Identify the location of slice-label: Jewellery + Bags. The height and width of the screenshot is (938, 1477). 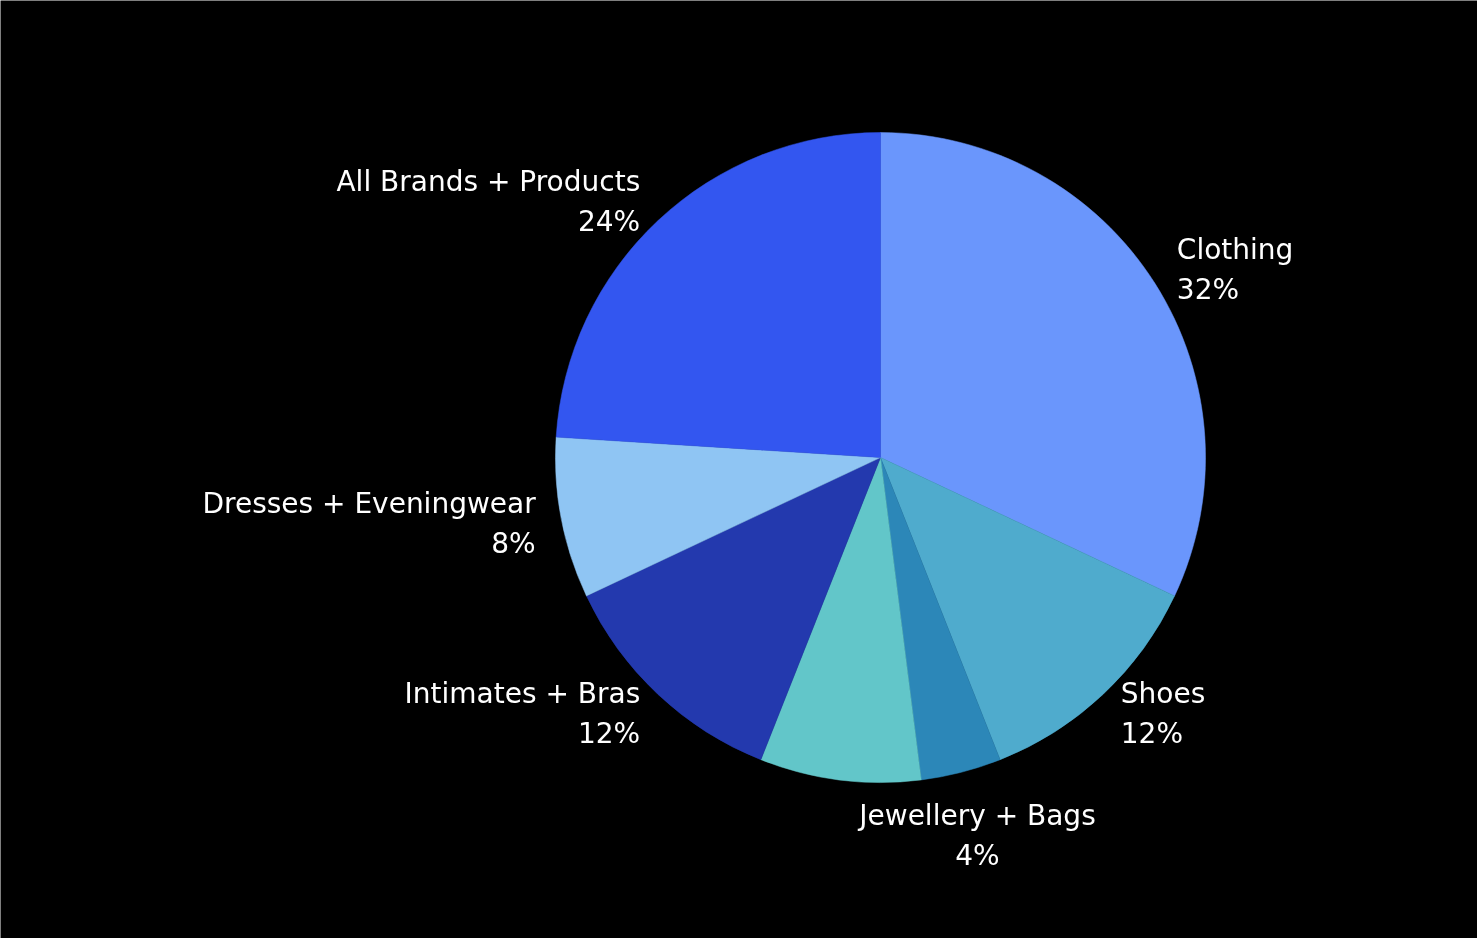
(976, 815).